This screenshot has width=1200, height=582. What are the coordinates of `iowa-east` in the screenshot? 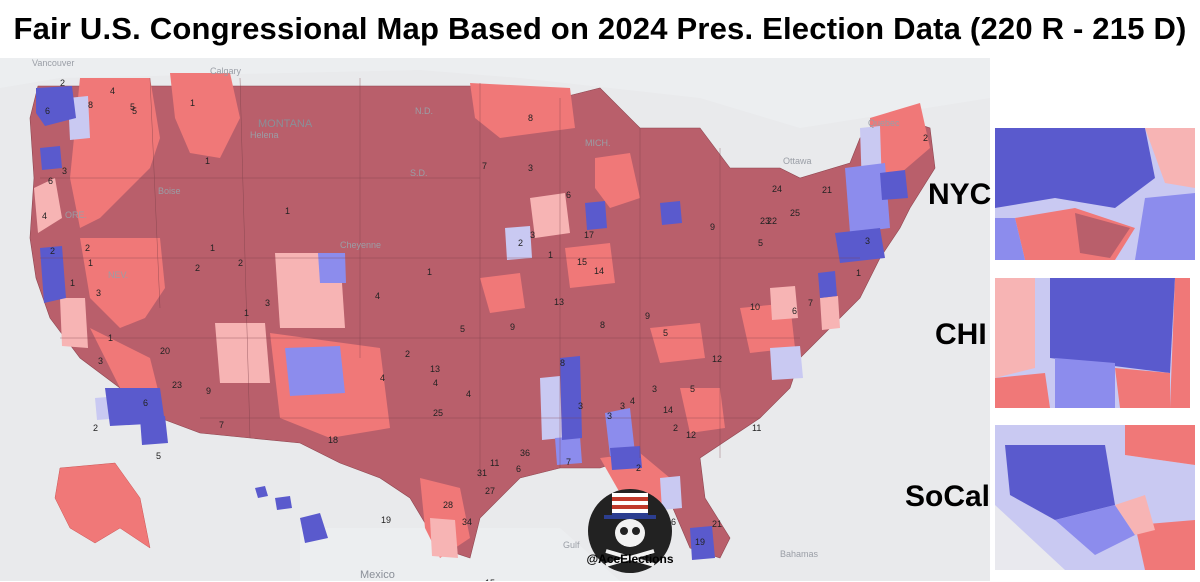 It's located at (550, 215).